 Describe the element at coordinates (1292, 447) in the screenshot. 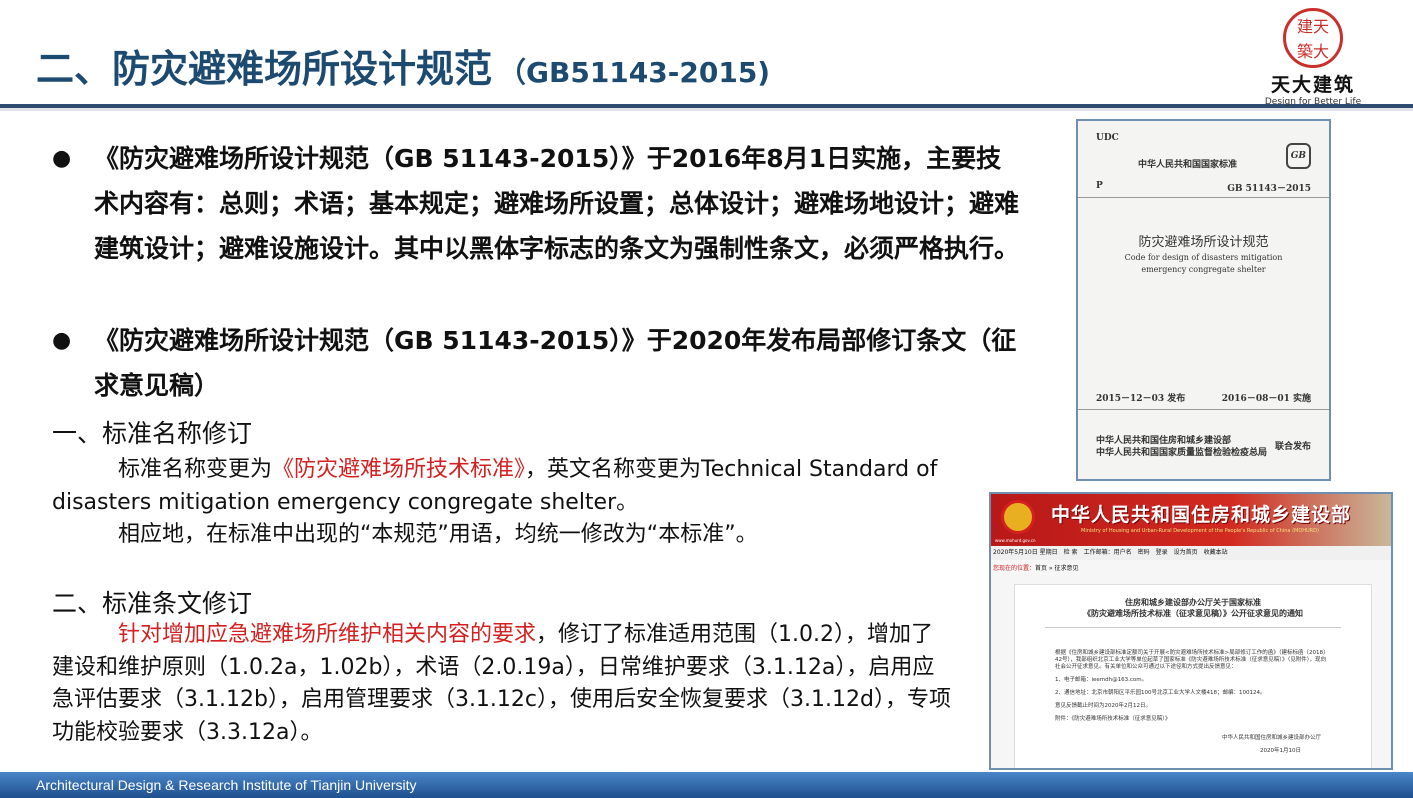

I see `joint-issue: 联合发布` at that location.